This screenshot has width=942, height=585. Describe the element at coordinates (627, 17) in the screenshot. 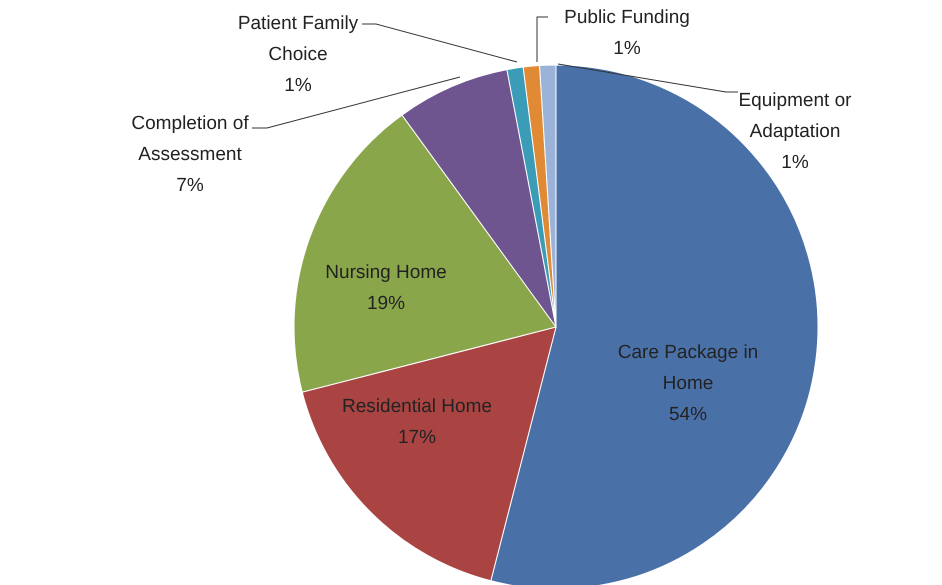

I see `slice-label: Public Funding` at that location.